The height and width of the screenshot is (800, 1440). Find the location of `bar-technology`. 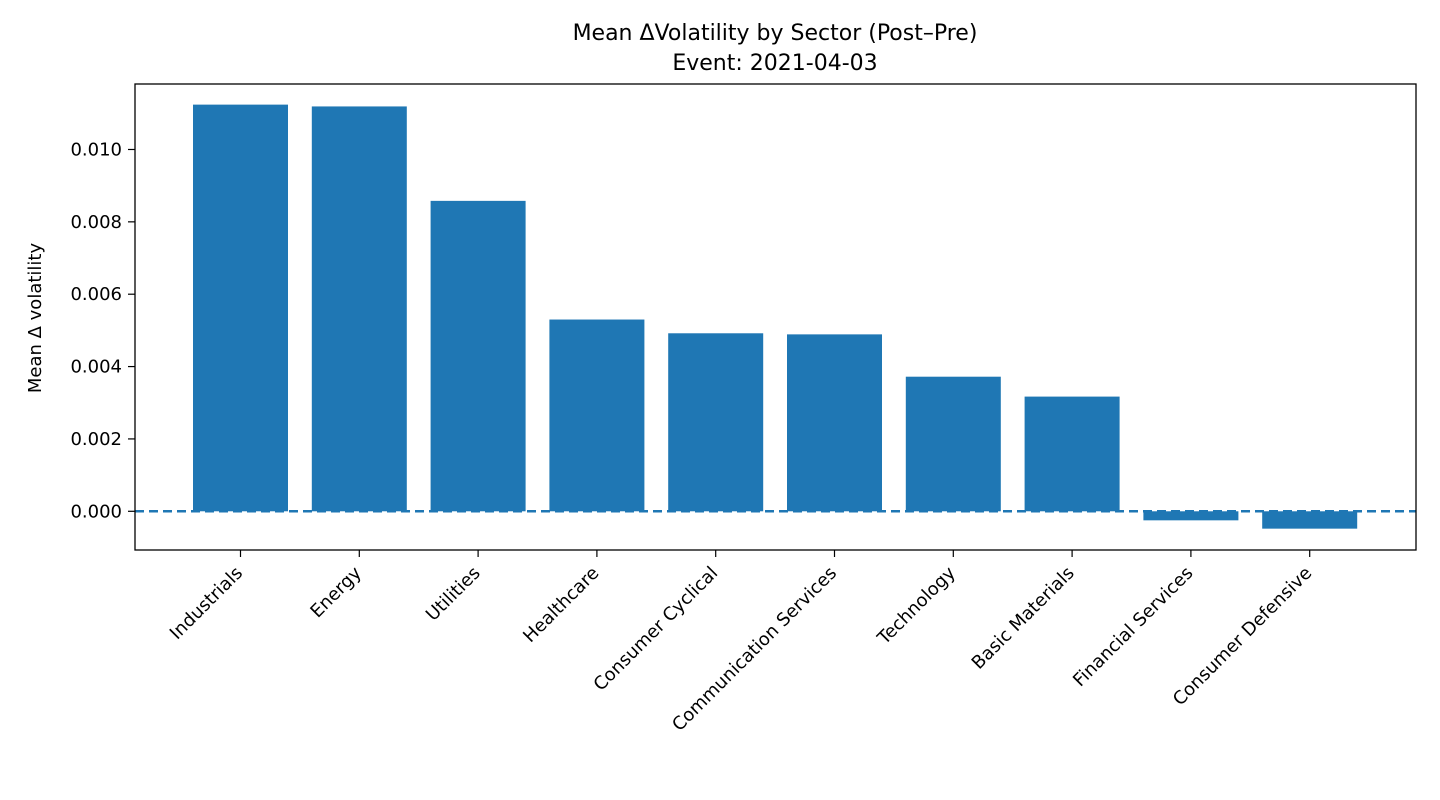

bar-technology is located at coordinates (953, 444).